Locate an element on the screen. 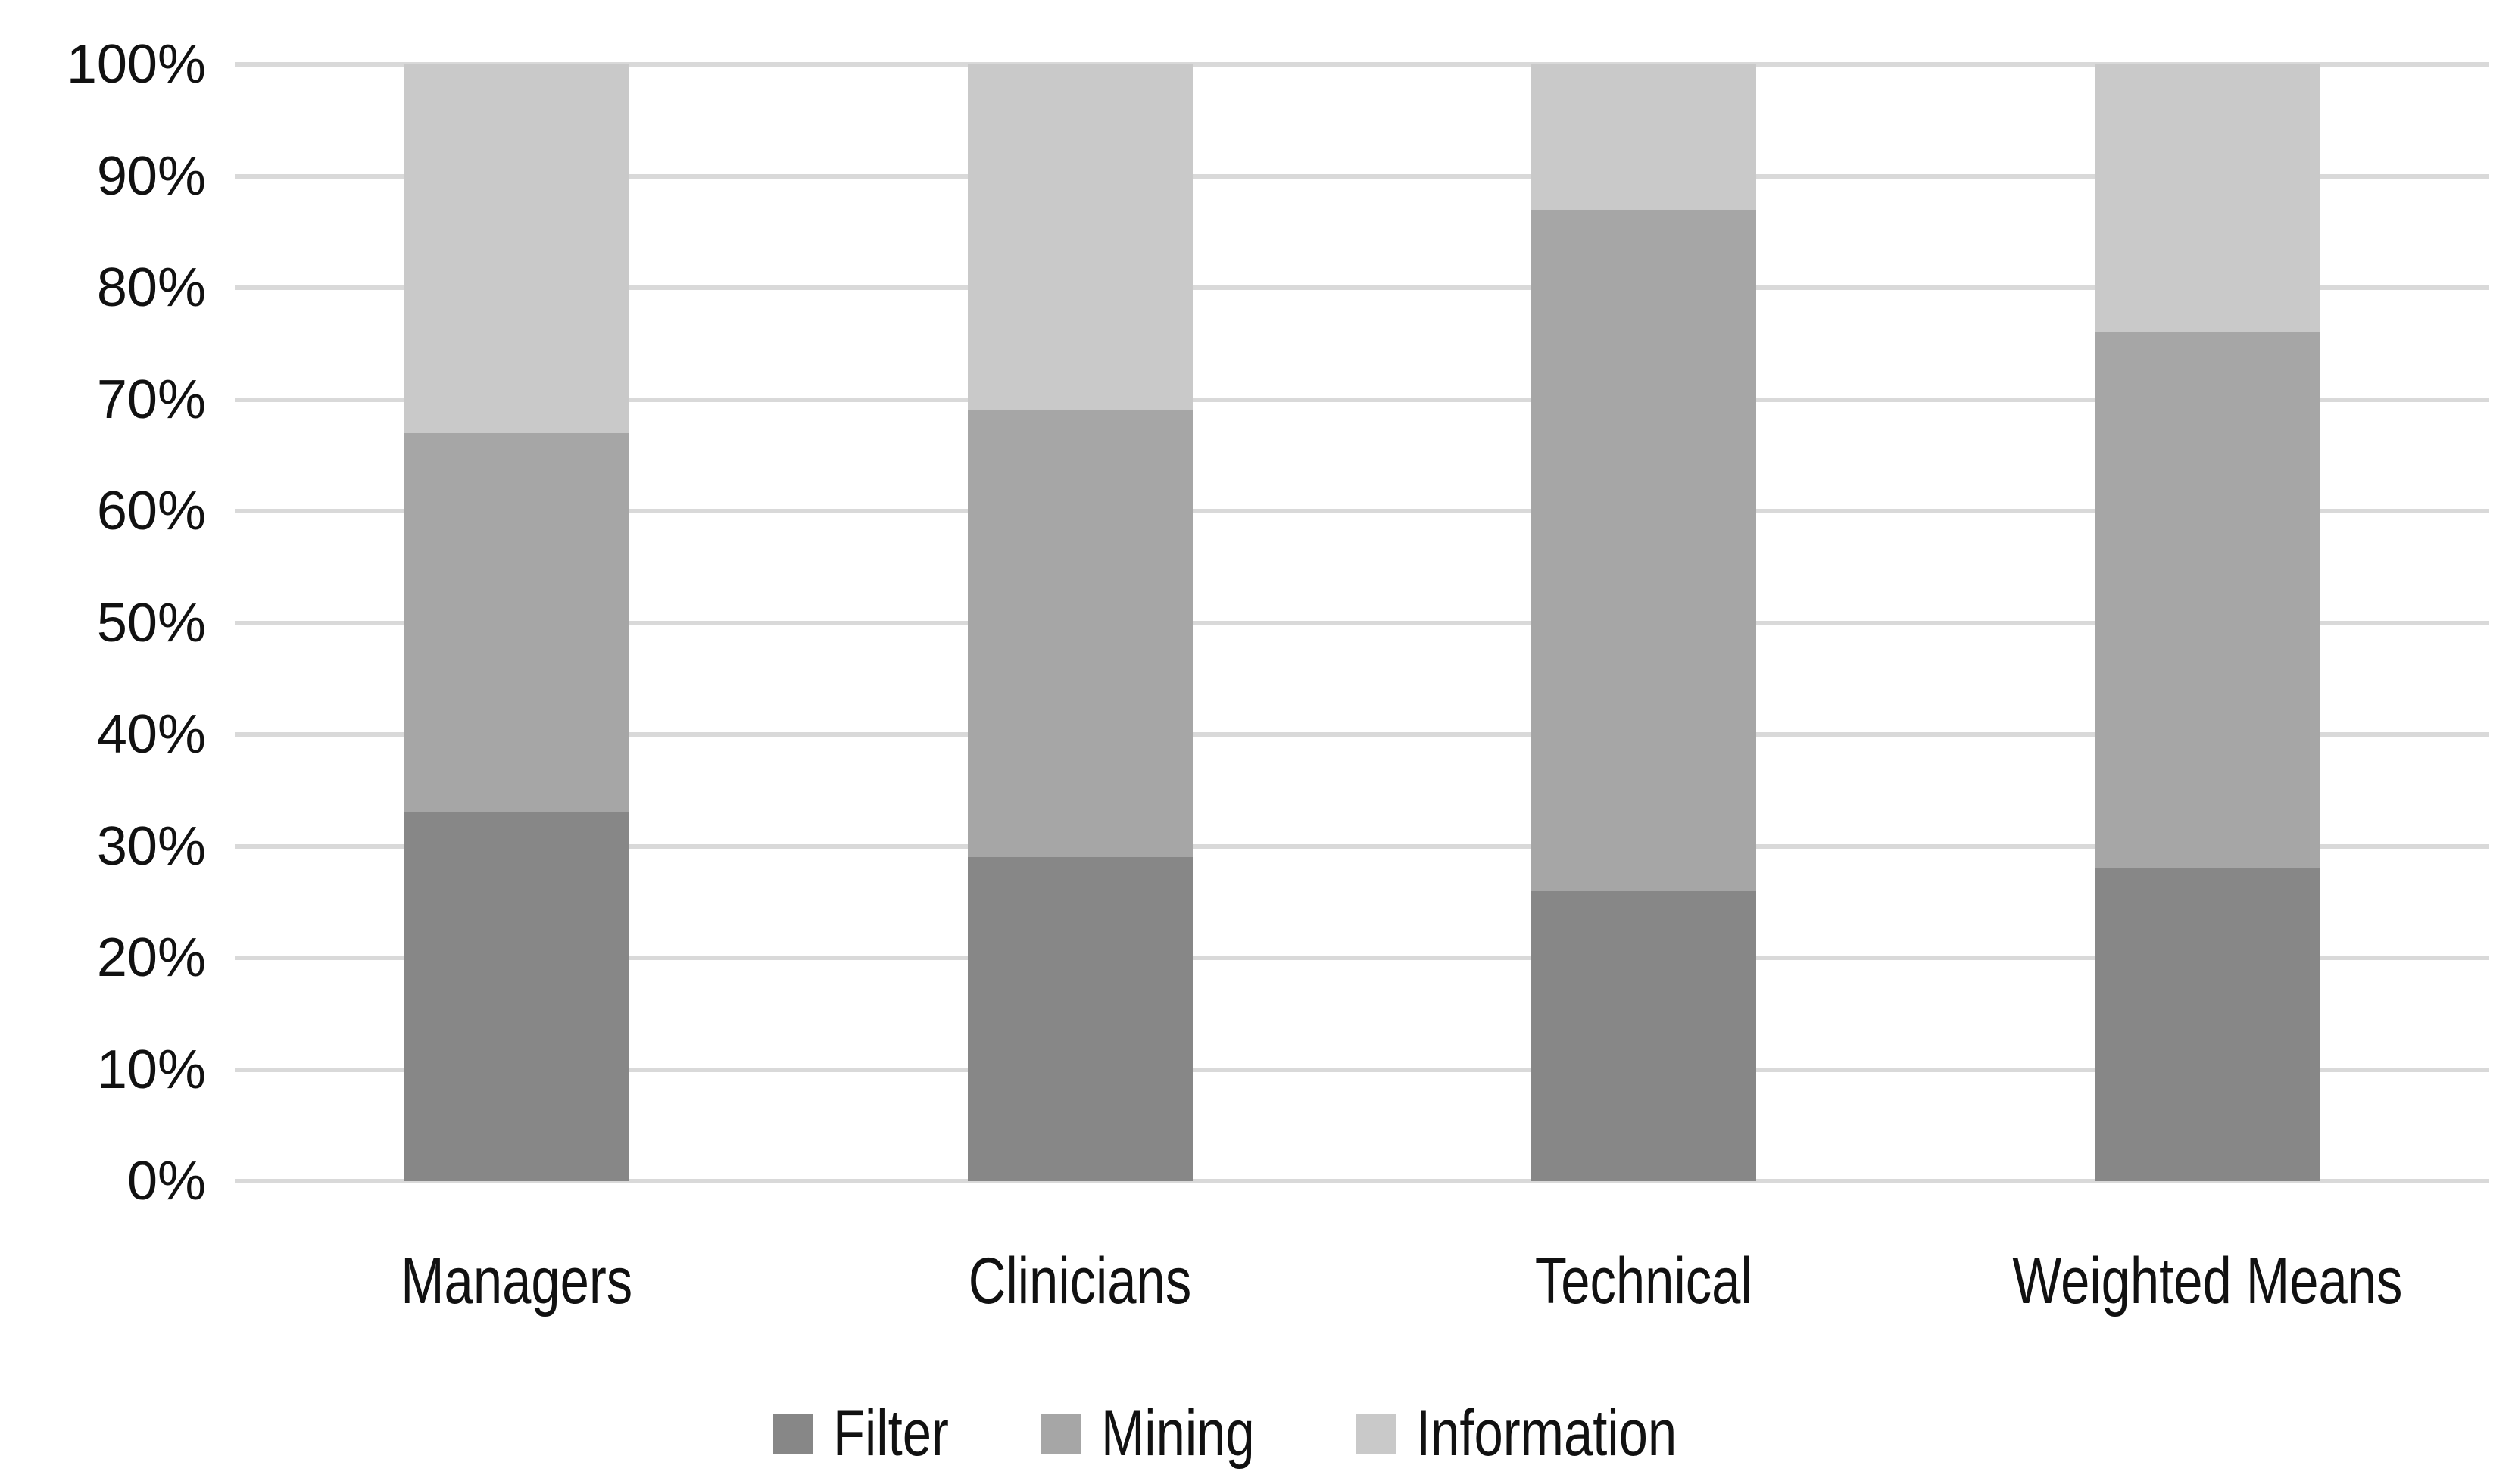 This screenshot has width=2515, height=1484. bar-segment-managers-information is located at coordinates (516, 248).